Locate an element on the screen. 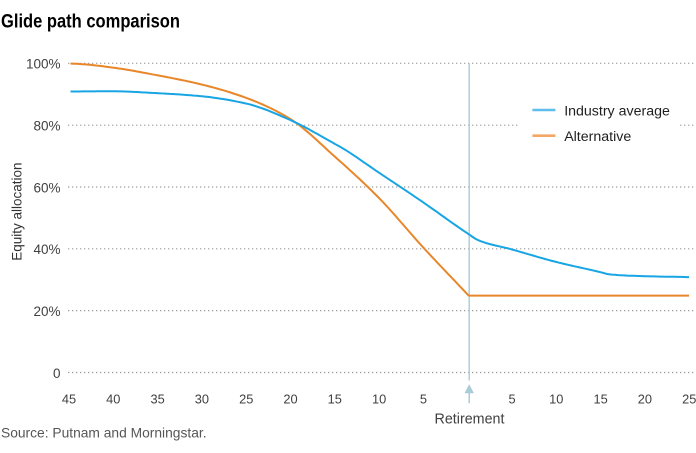 Image resolution: width=696 pixels, height=453 pixels. svg-text: 0 is located at coordinates (57, 373).